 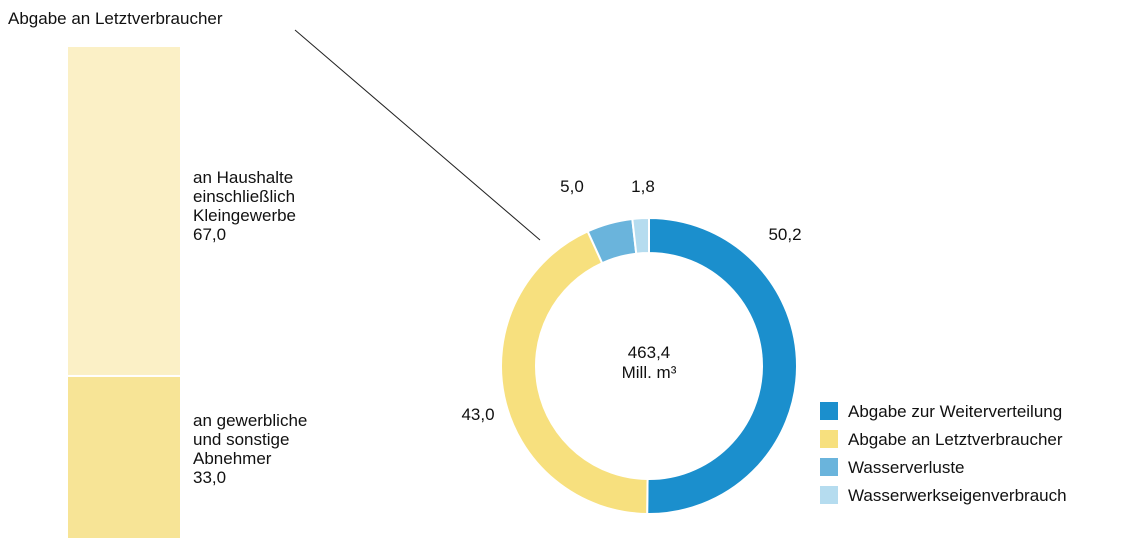 What do you see at coordinates (784, 234) in the screenshot?
I see `value-label: 50,2` at bounding box center [784, 234].